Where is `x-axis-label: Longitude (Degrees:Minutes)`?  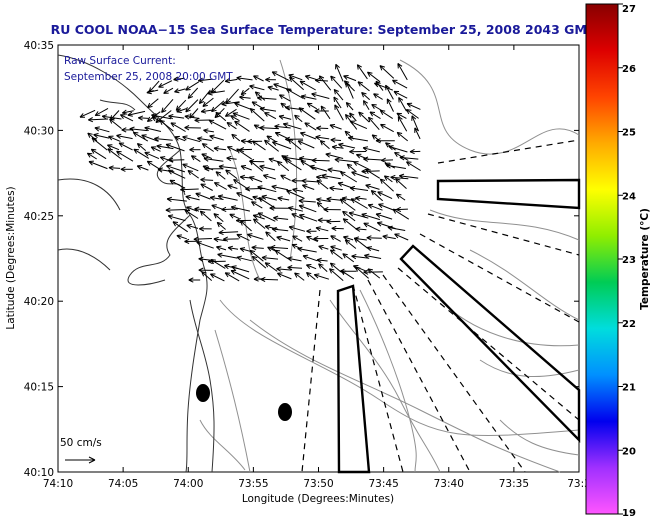 x-axis-label: Longitude (Degrees:Minutes) is located at coordinates (318, 499).